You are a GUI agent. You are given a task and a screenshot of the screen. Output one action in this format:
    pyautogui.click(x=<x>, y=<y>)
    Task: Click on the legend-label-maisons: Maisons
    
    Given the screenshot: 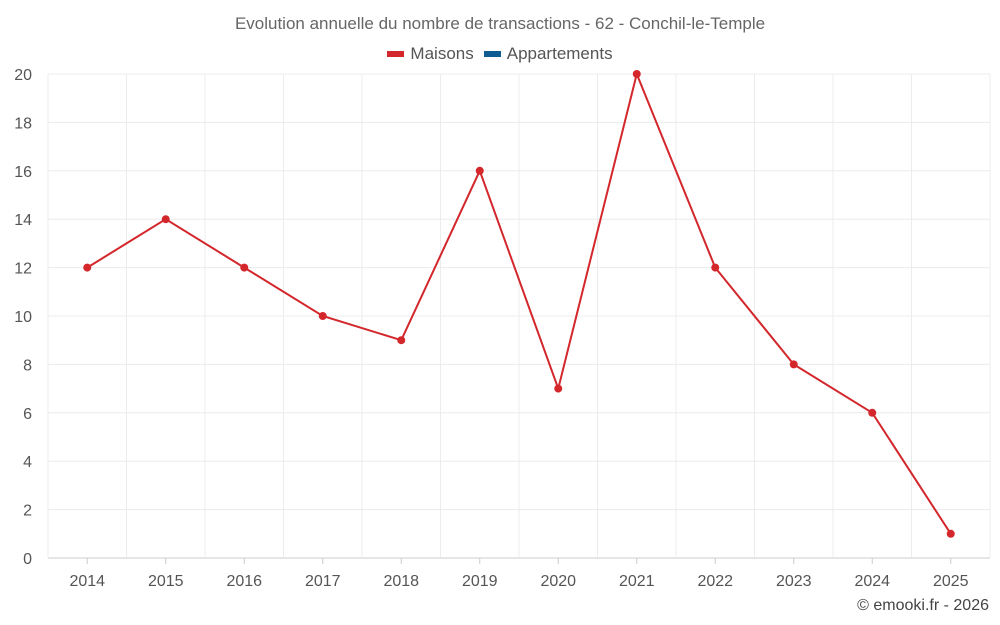 What is the action you would take?
    pyautogui.click(x=442, y=53)
    